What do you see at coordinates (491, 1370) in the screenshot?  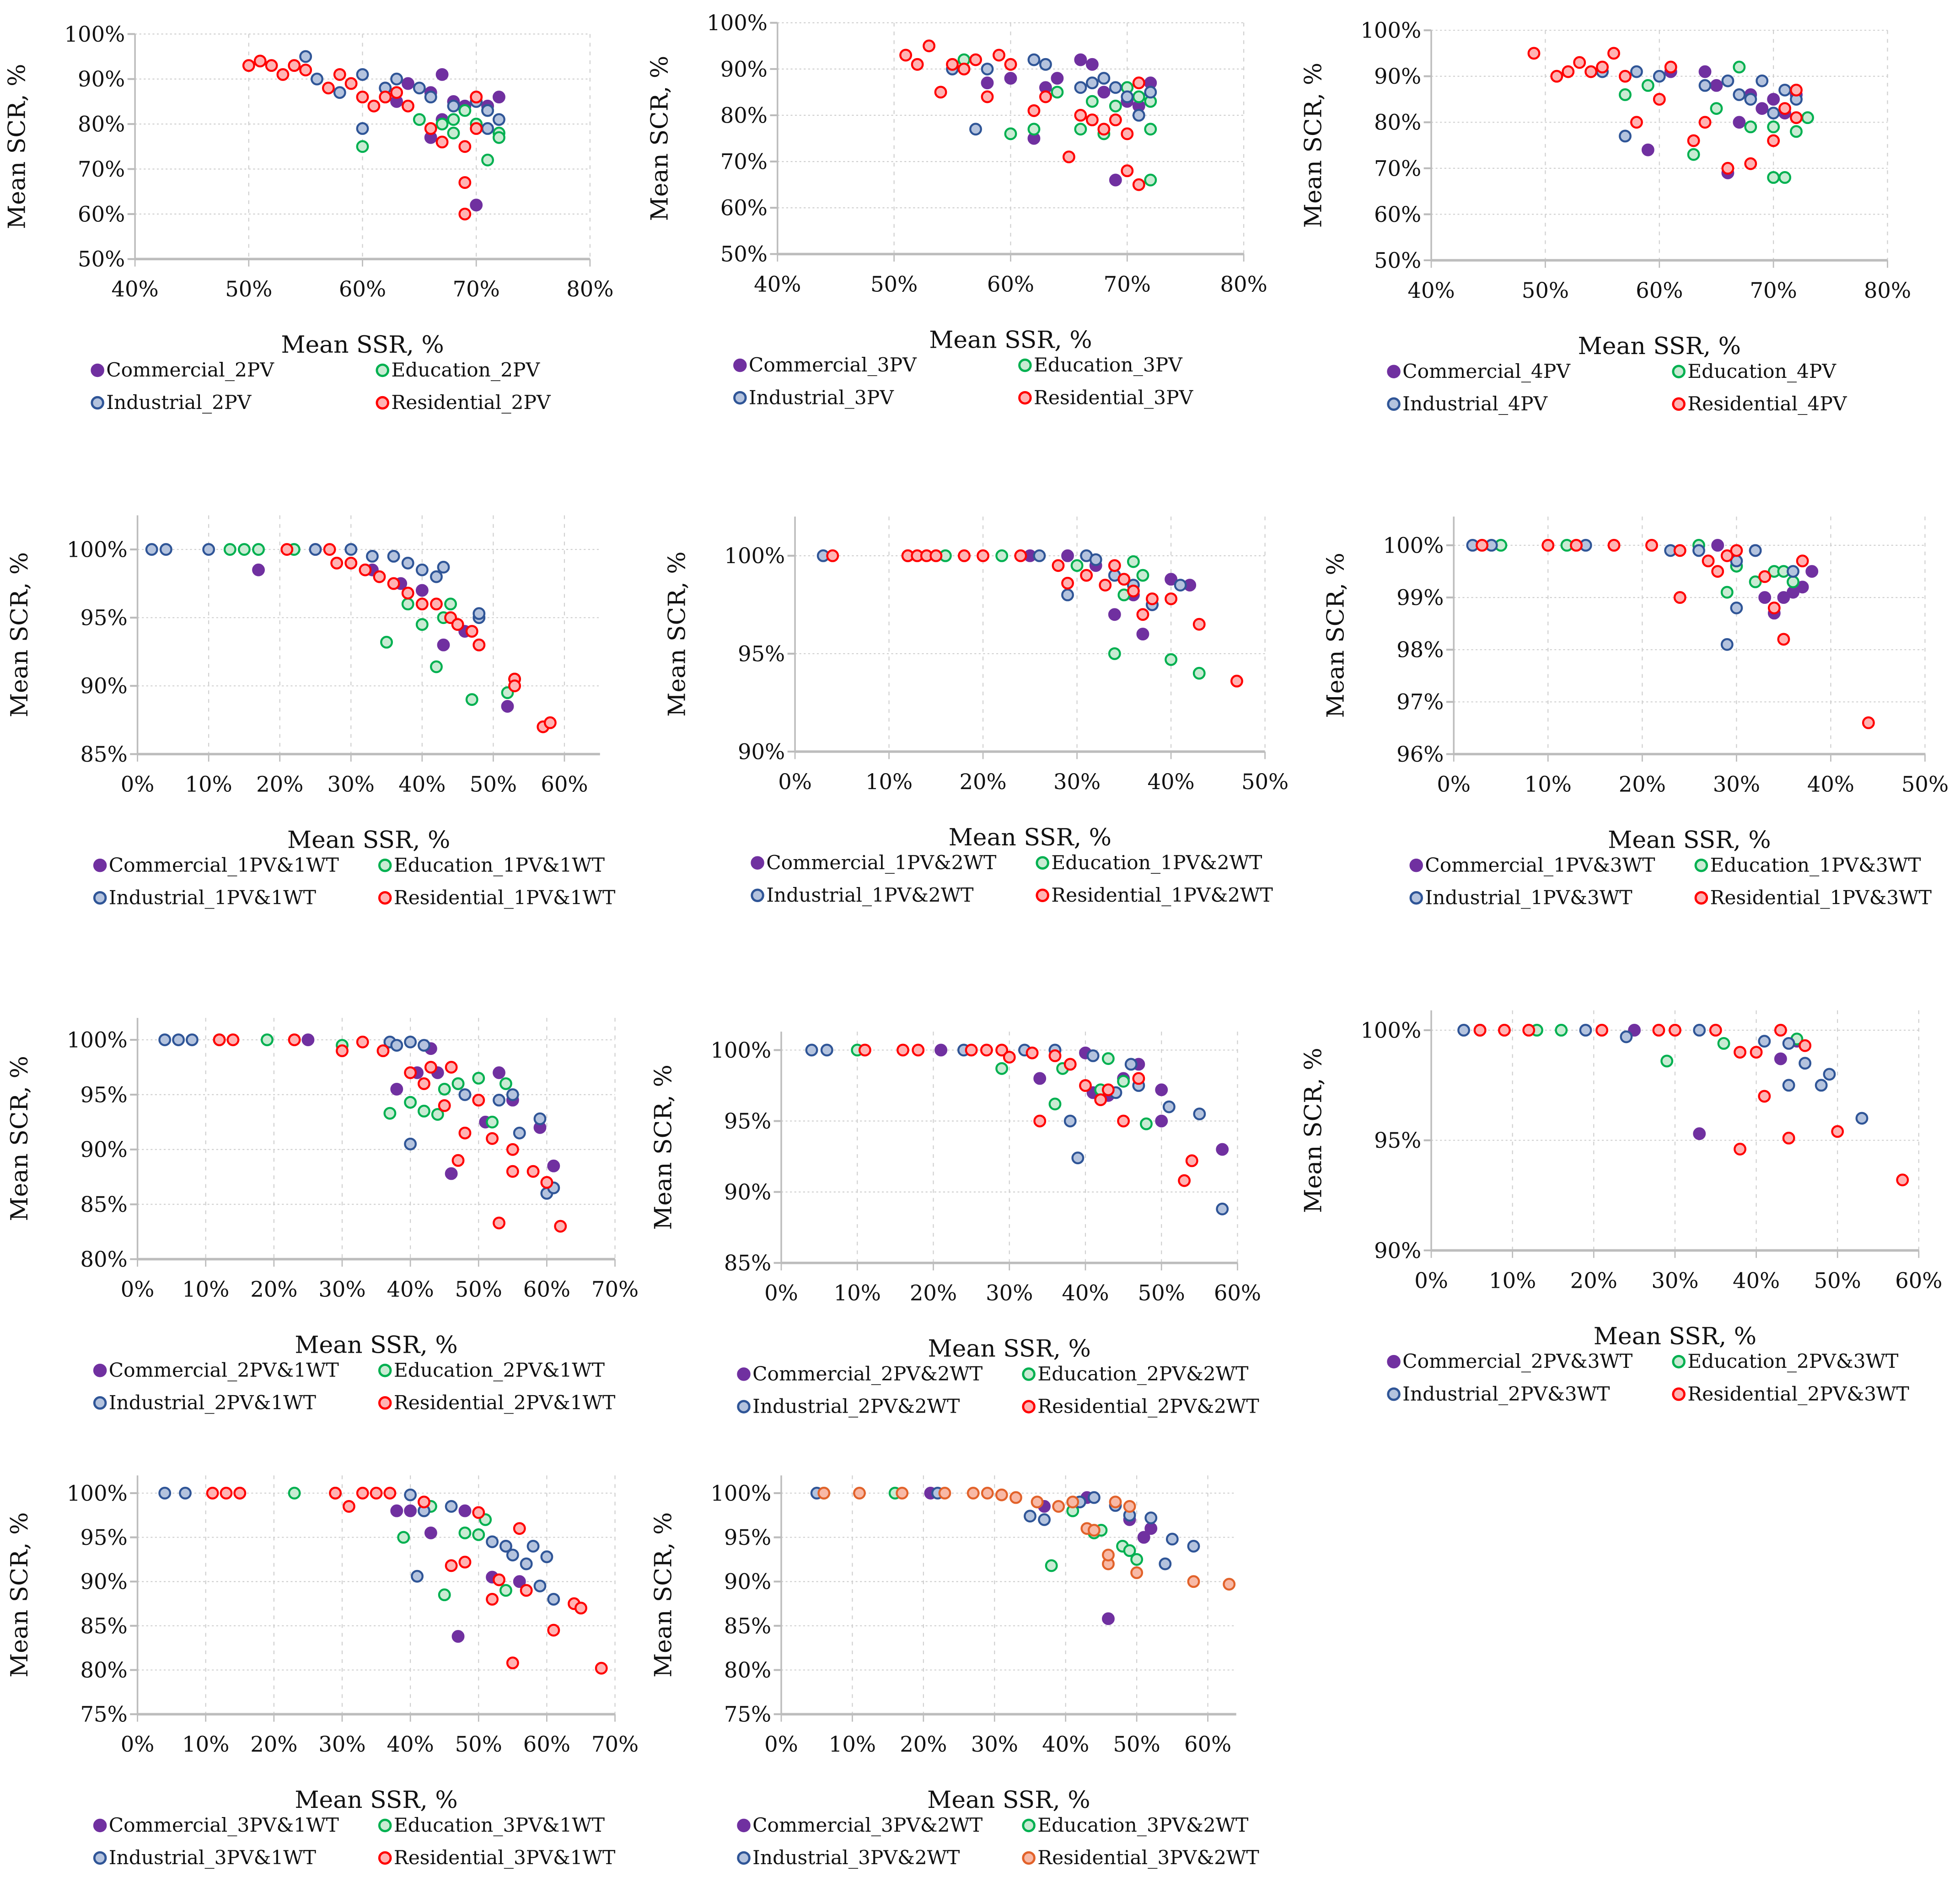 I see `legend-item-education: Education_2PV&1WT` at bounding box center [491, 1370].